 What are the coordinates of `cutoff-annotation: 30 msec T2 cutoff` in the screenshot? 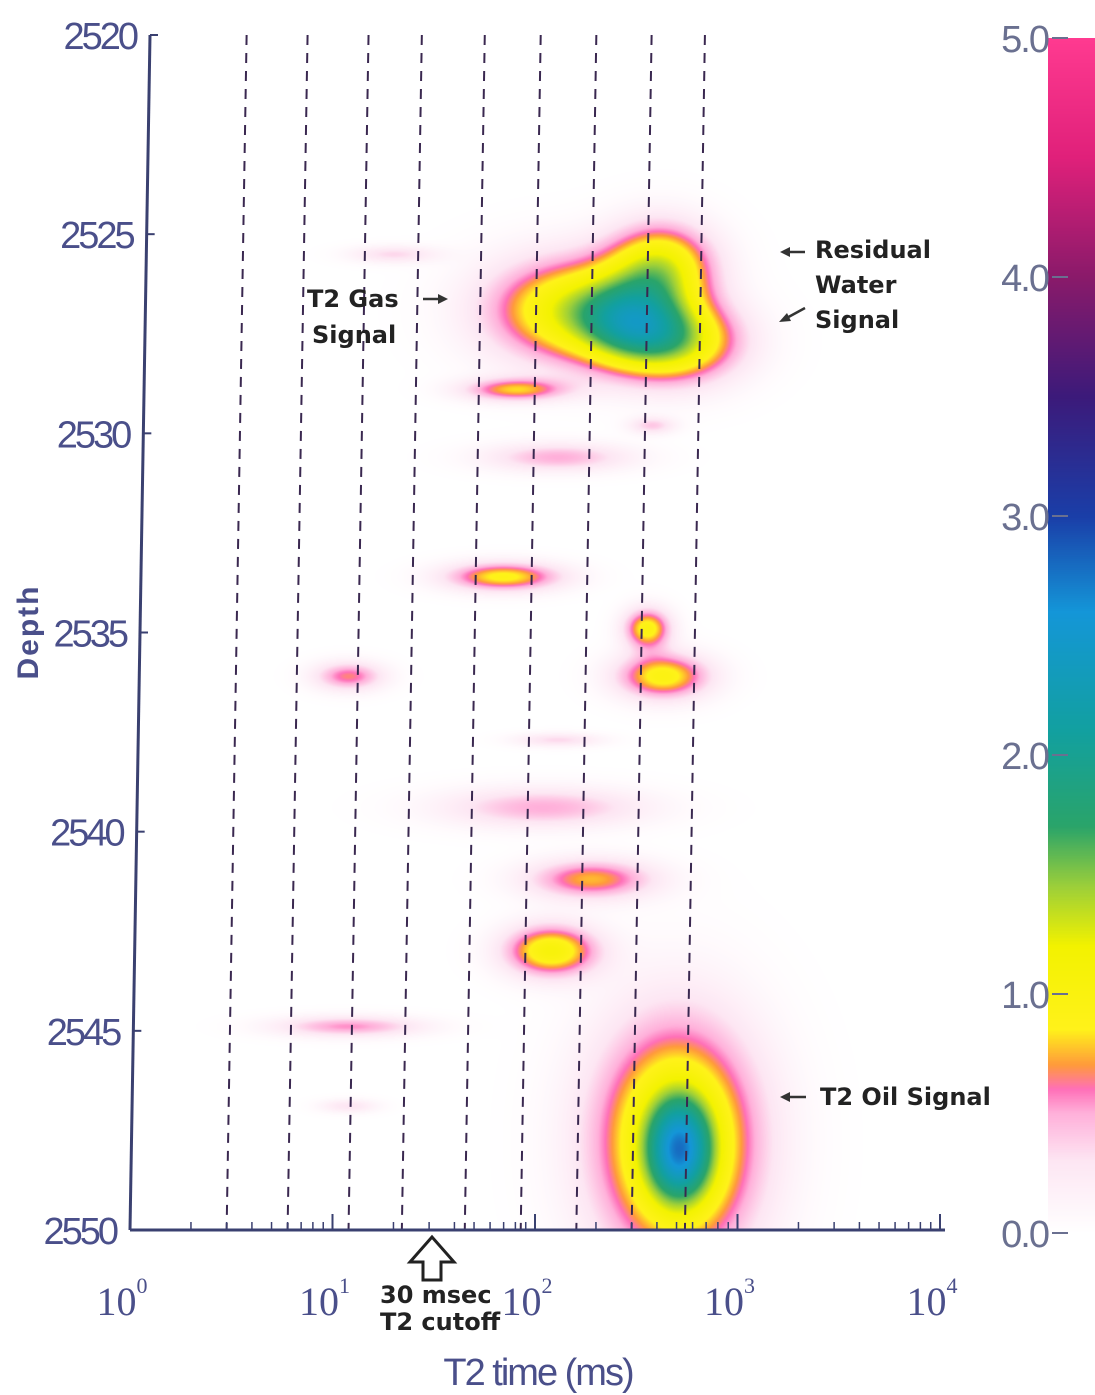 It's located at (440, 1285).